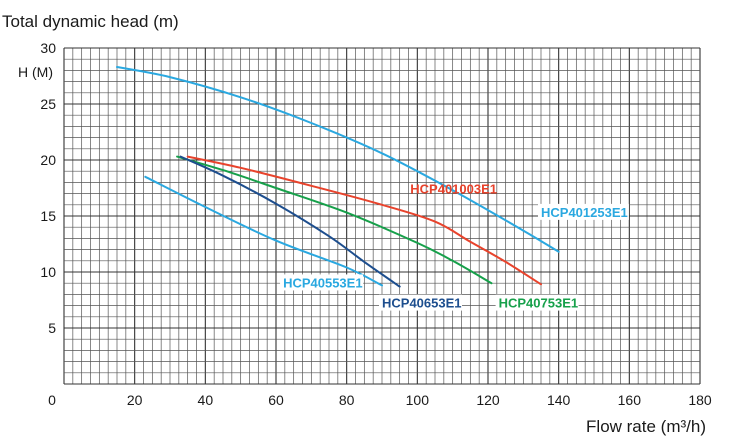  What do you see at coordinates (52, 328) in the screenshot?
I see `y-tick-label: 5` at bounding box center [52, 328].